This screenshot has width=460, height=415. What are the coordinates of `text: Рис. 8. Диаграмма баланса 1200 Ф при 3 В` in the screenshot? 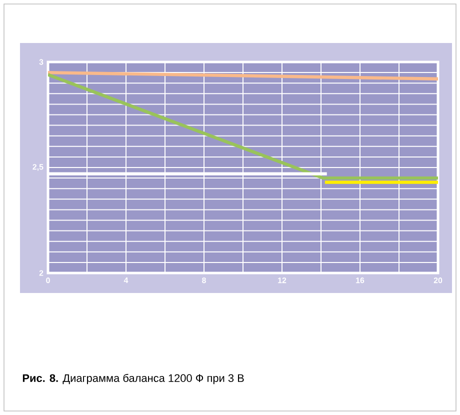 It's located at (133, 379).